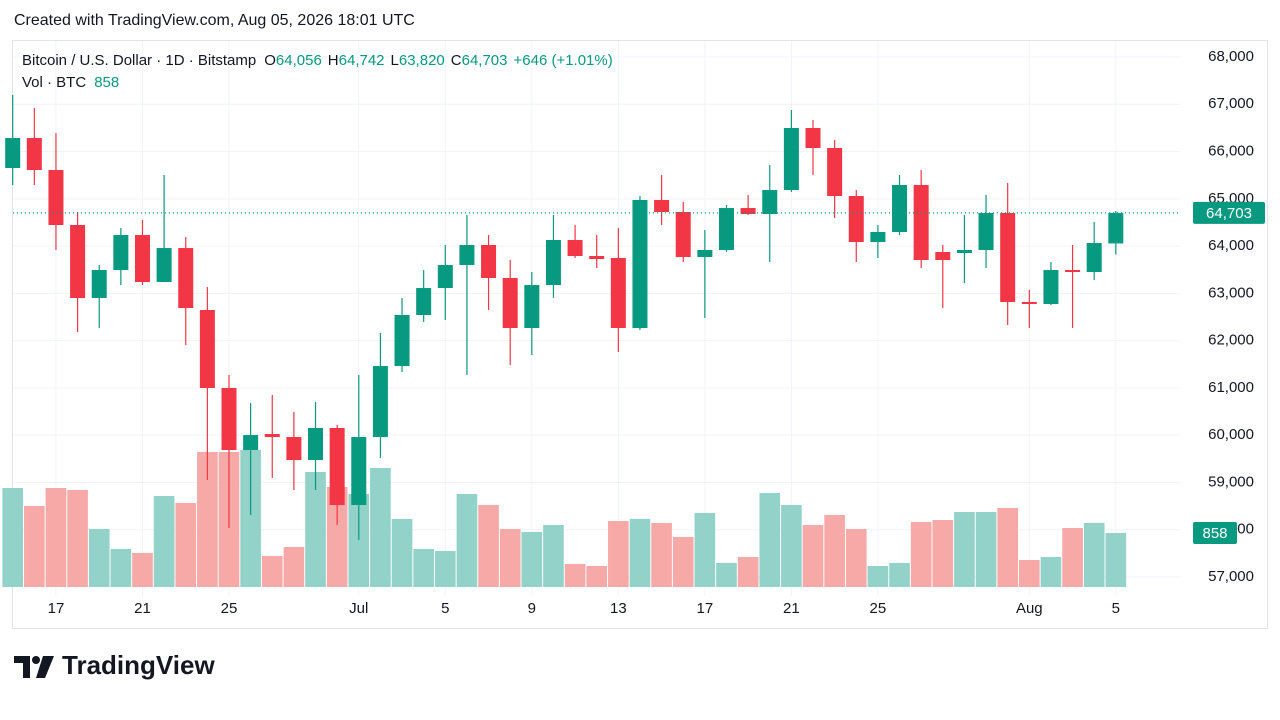 Image resolution: width=1280 pixels, height=720 pixels. Describe the element at coordinates (54, 82) in the screenshot. I see `volume-title: Vol · BTC` at that location.